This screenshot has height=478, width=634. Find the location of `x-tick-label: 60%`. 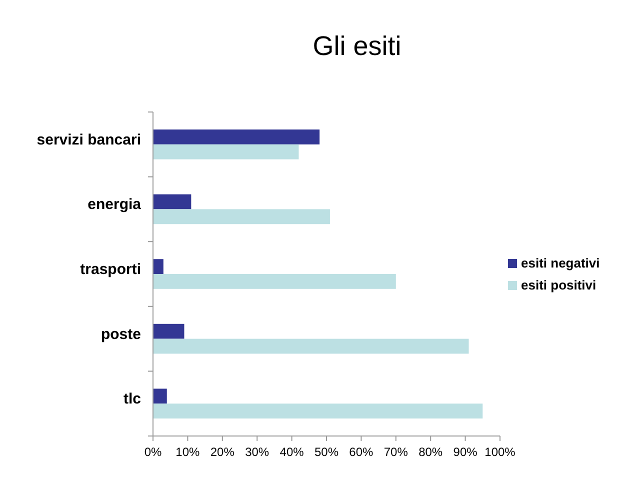

x-tick-label: 60% is located at coordinates (361, 452).